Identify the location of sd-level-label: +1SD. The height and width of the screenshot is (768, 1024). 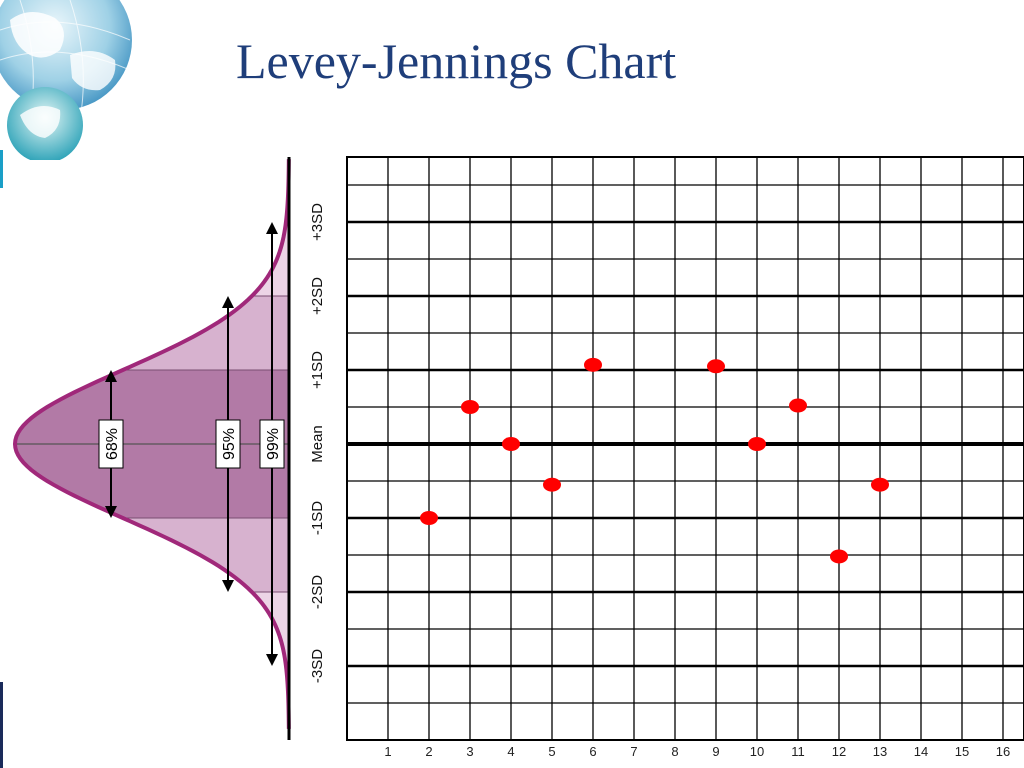
(317, 370).